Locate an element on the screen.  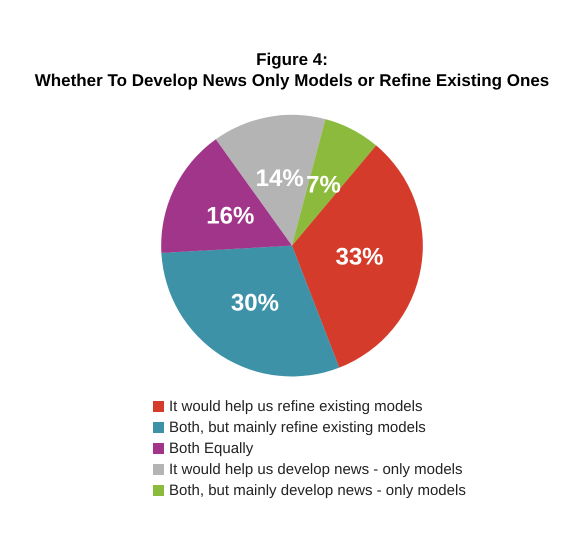
legend-label: It would help us develop news - only models is located at coordinates (315, 469).